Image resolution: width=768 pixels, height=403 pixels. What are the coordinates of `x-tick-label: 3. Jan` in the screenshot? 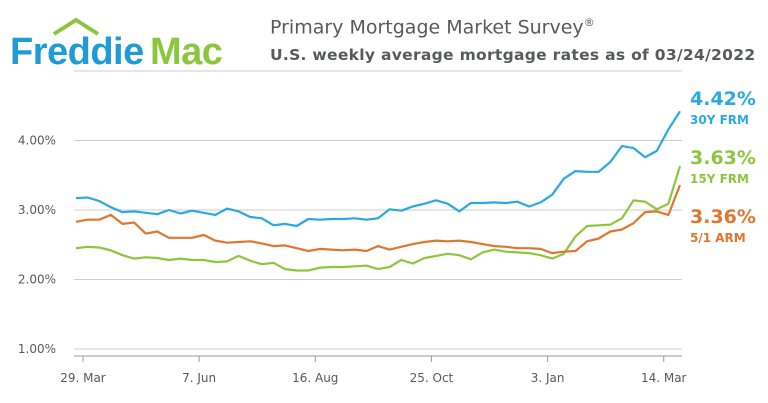 It's located at (548, 378).